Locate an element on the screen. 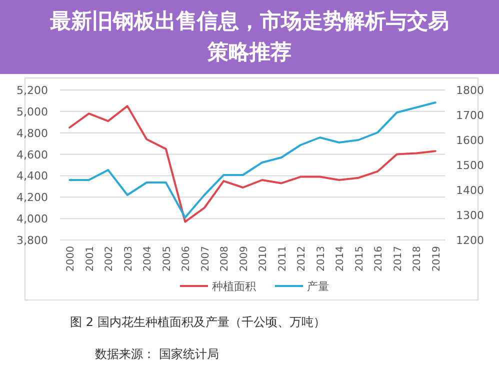  y-tick-label: 5,200 is located at coordinates (32, 90).